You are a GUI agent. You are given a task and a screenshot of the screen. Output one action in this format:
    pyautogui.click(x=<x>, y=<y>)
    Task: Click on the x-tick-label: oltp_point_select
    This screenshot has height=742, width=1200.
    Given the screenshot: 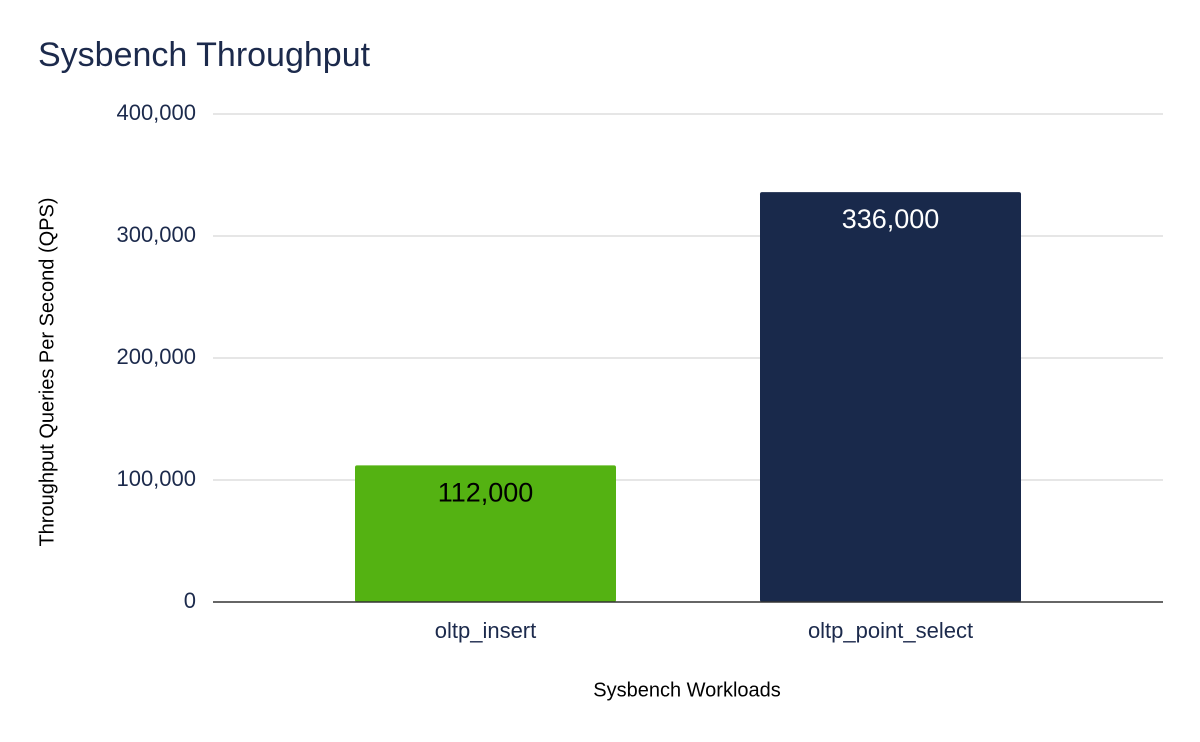 What is the action you would take?
    pyautogui.click(x=890, y=630)
    